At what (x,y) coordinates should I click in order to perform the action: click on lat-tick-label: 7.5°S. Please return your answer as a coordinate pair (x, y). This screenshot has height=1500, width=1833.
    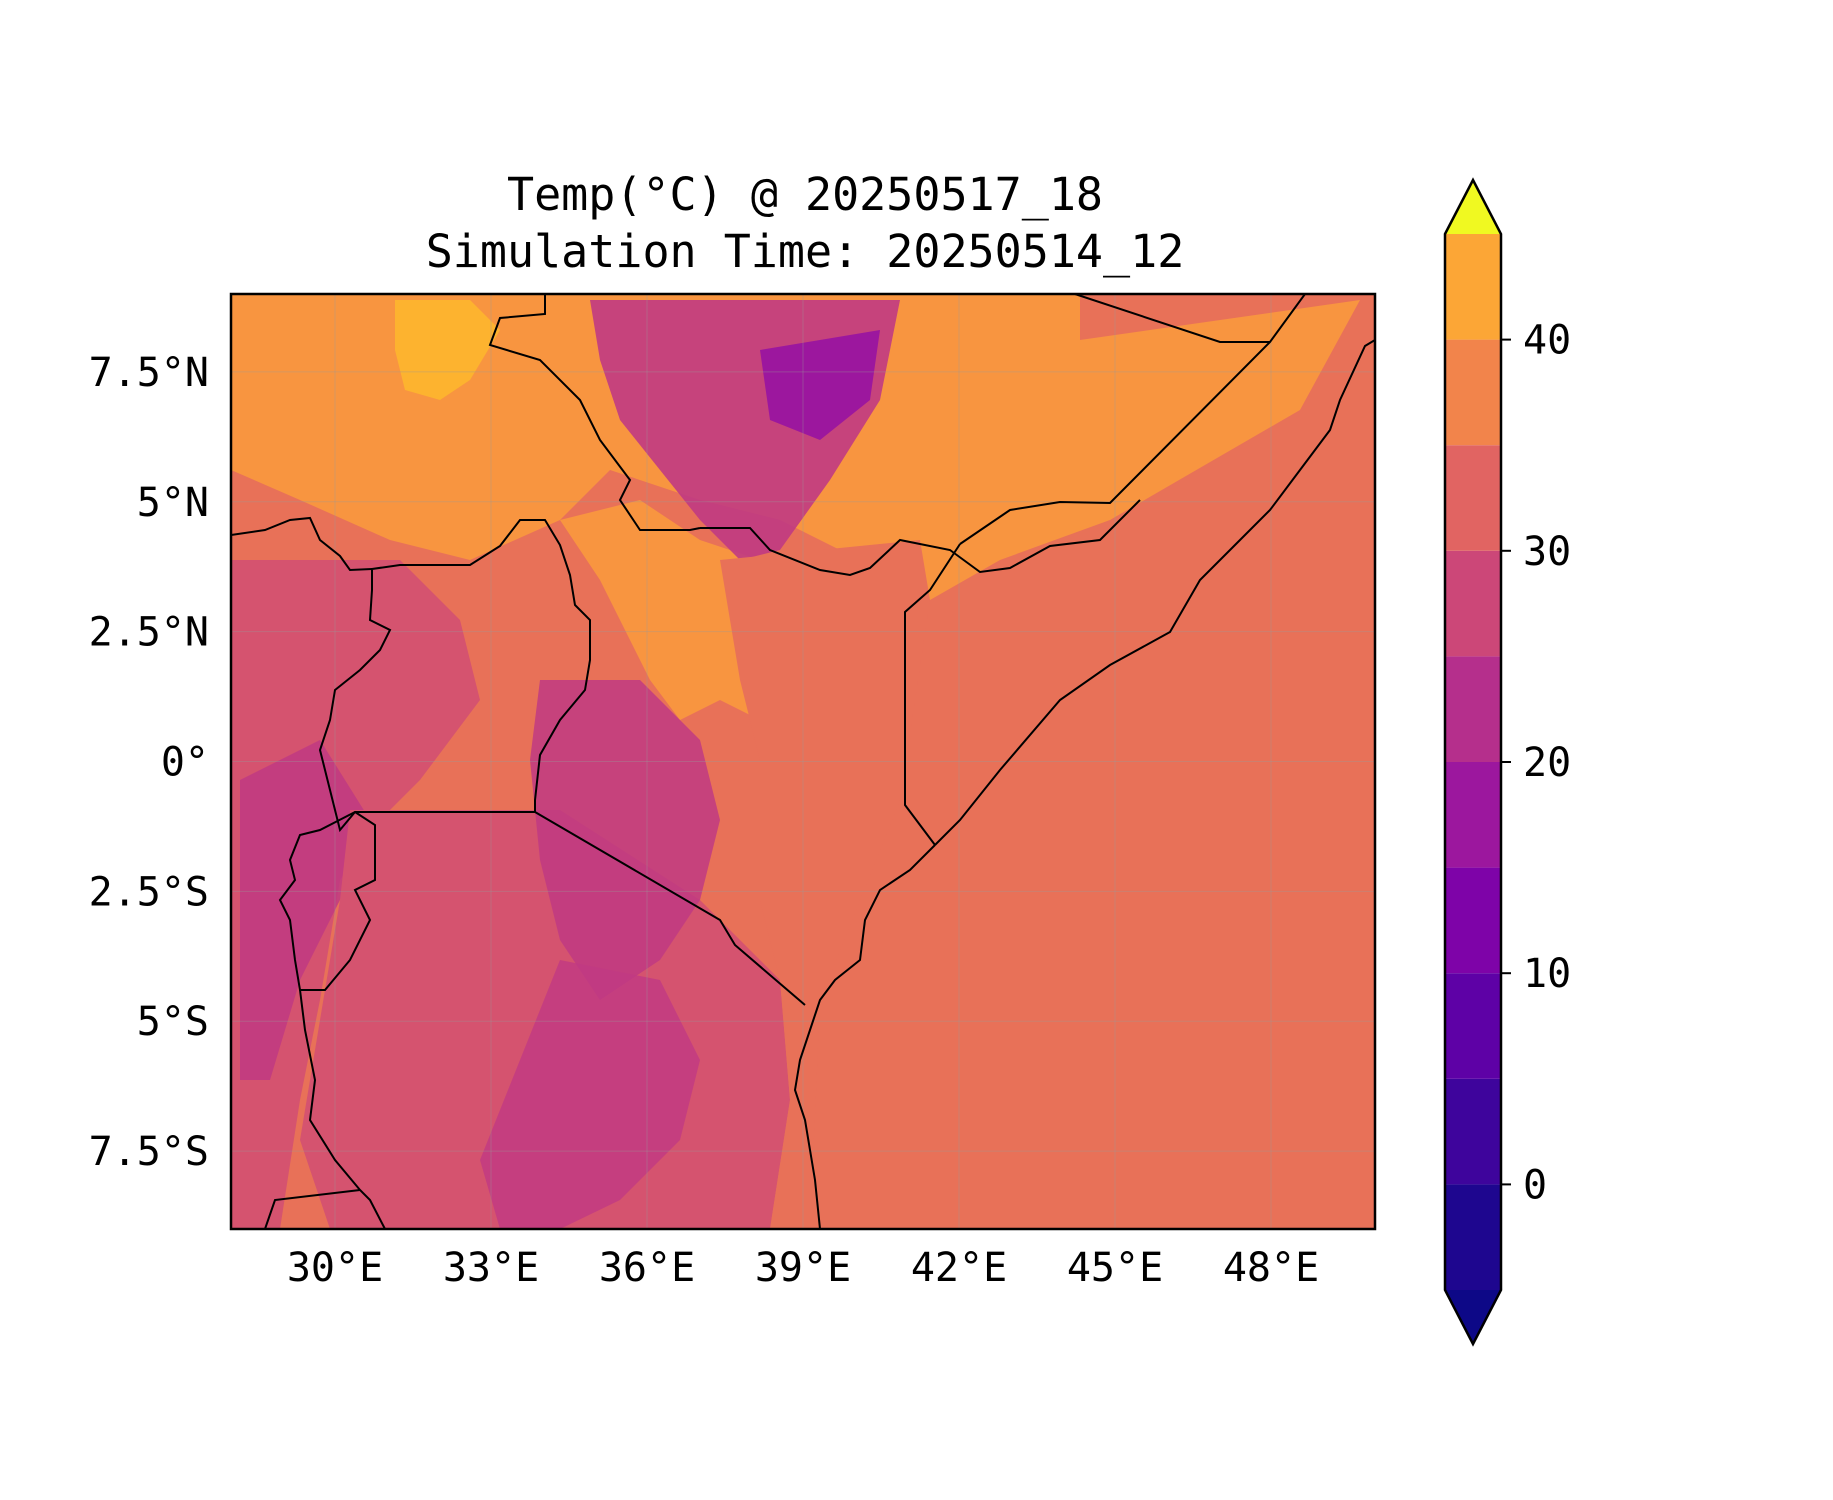
    Looking at the image, I should click on (149, 1152).